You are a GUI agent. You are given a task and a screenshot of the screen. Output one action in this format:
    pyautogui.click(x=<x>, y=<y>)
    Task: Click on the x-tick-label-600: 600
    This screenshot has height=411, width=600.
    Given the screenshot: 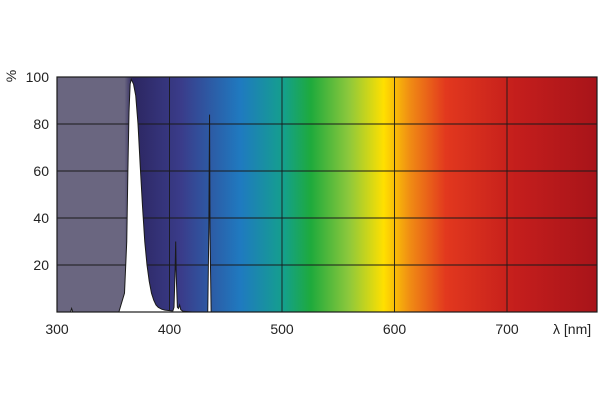 What is the action you would take?
    pyautogui.click(x=395, y=329)
    